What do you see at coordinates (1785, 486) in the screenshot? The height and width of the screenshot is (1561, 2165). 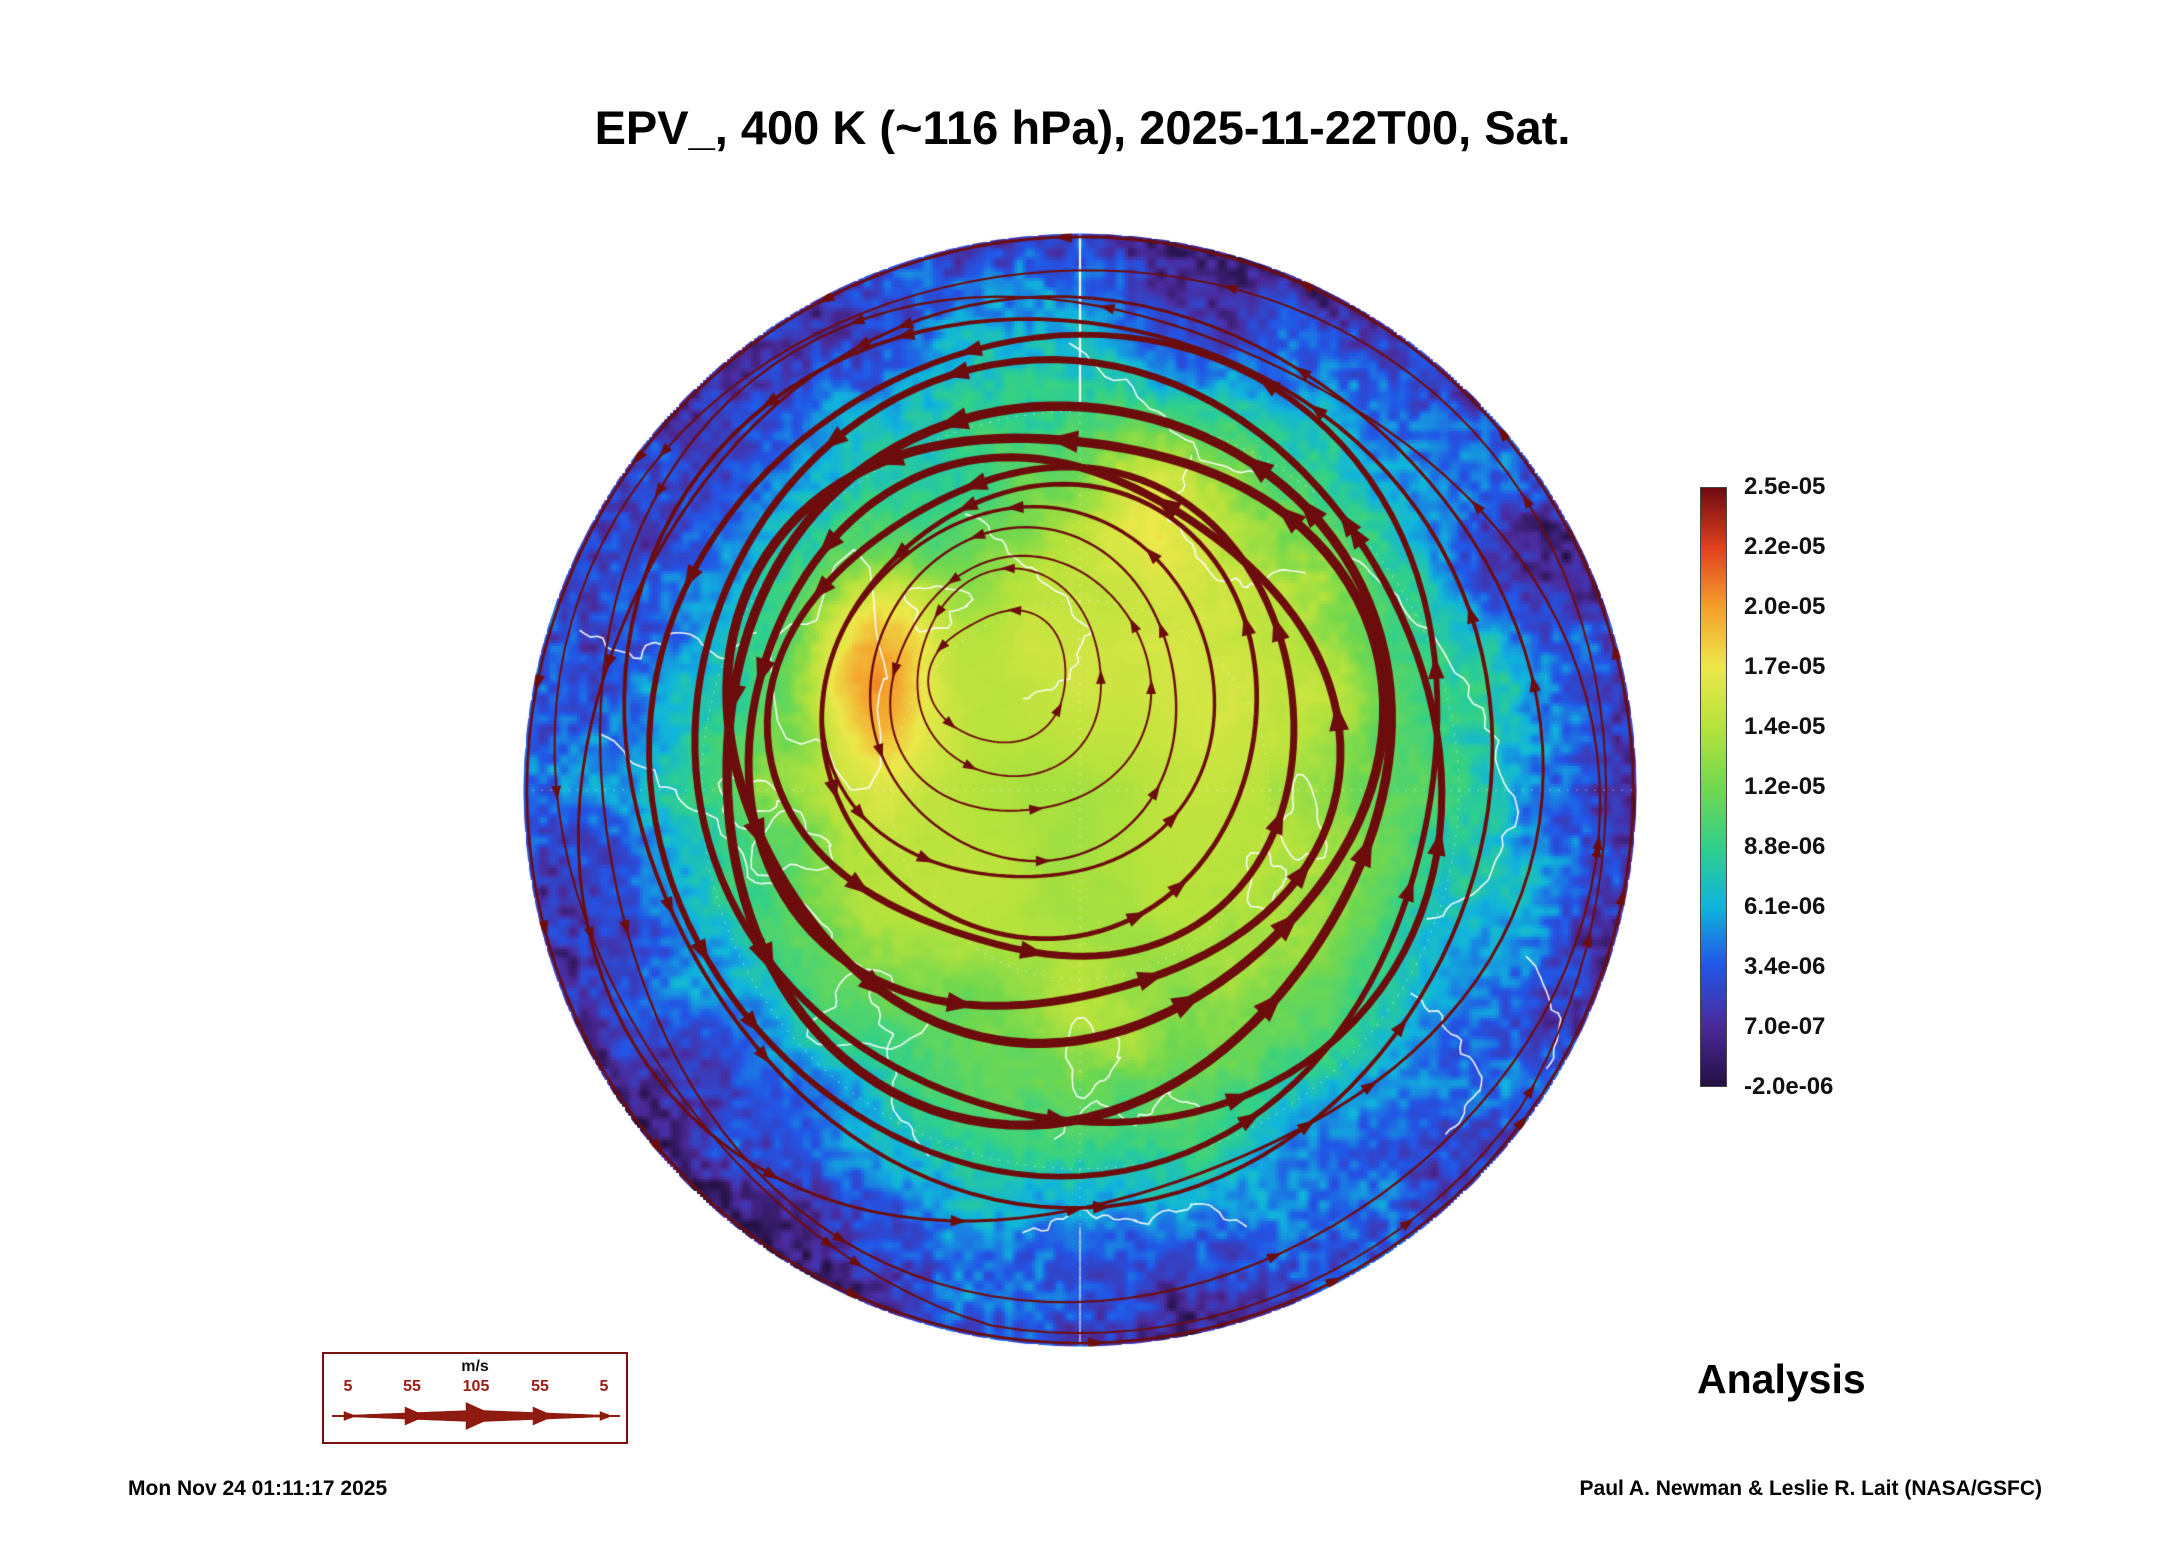 I see `colorbar-tick-label: 2.5e-05` at bounding box center [1785, 486].